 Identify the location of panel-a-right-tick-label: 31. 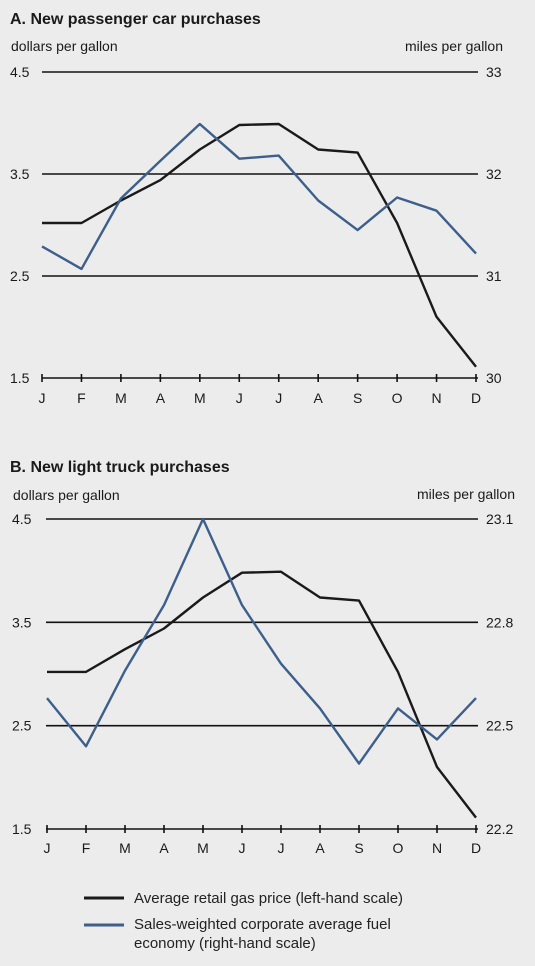
(494, 276).